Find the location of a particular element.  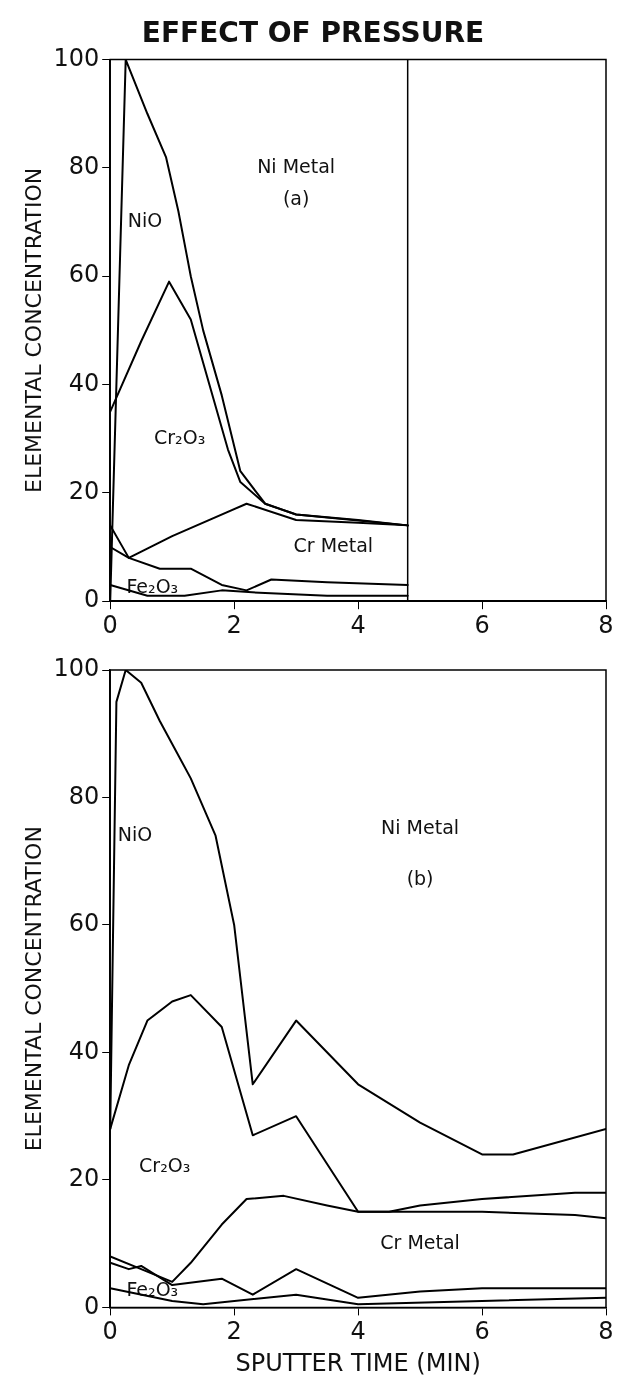

annotation: (b) is located at coordinates (420, 878).